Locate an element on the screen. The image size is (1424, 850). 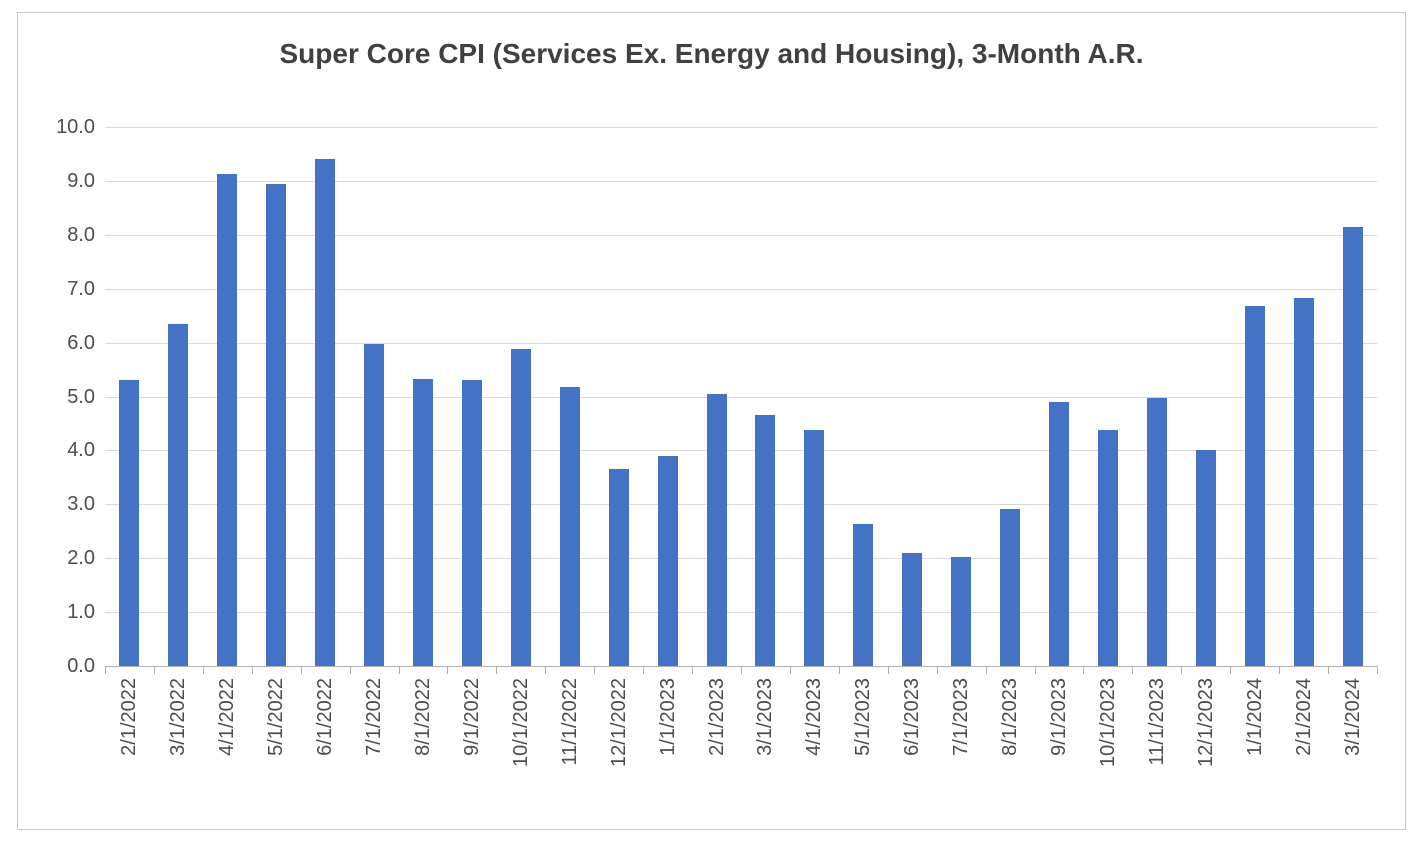
bar-6/1/2022 is located at coordinates (325, 412).